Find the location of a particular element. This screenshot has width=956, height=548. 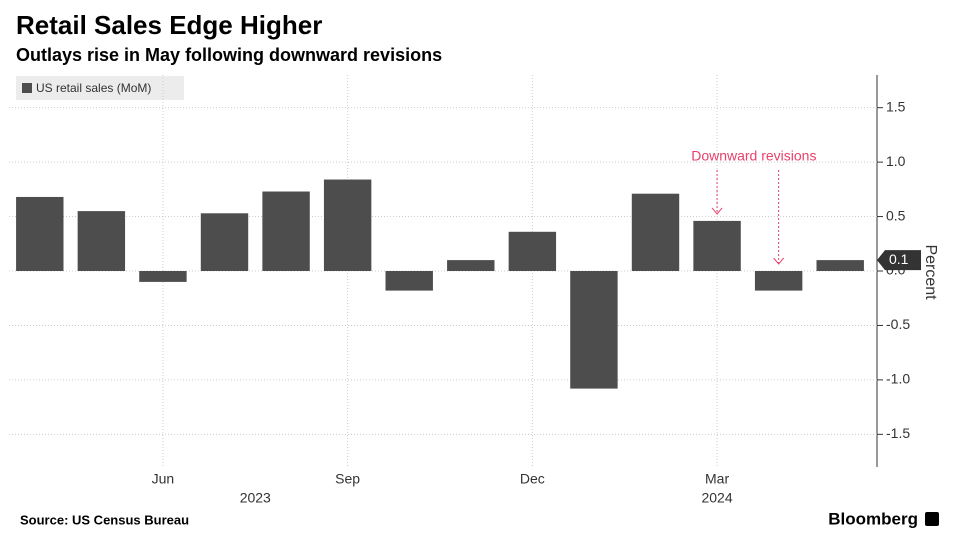

x-year-label: 2023 is located at coordinates (255, 498).